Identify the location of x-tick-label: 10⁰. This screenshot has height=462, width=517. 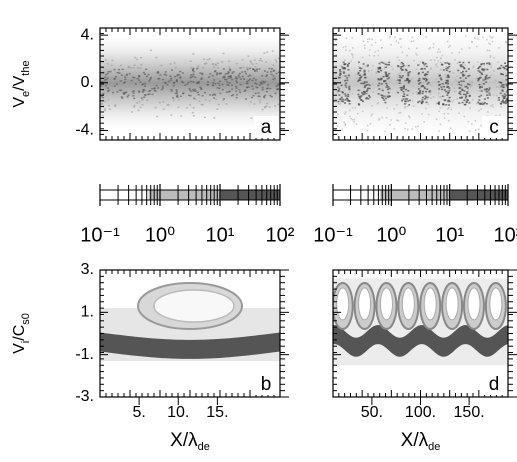
(160, 235).